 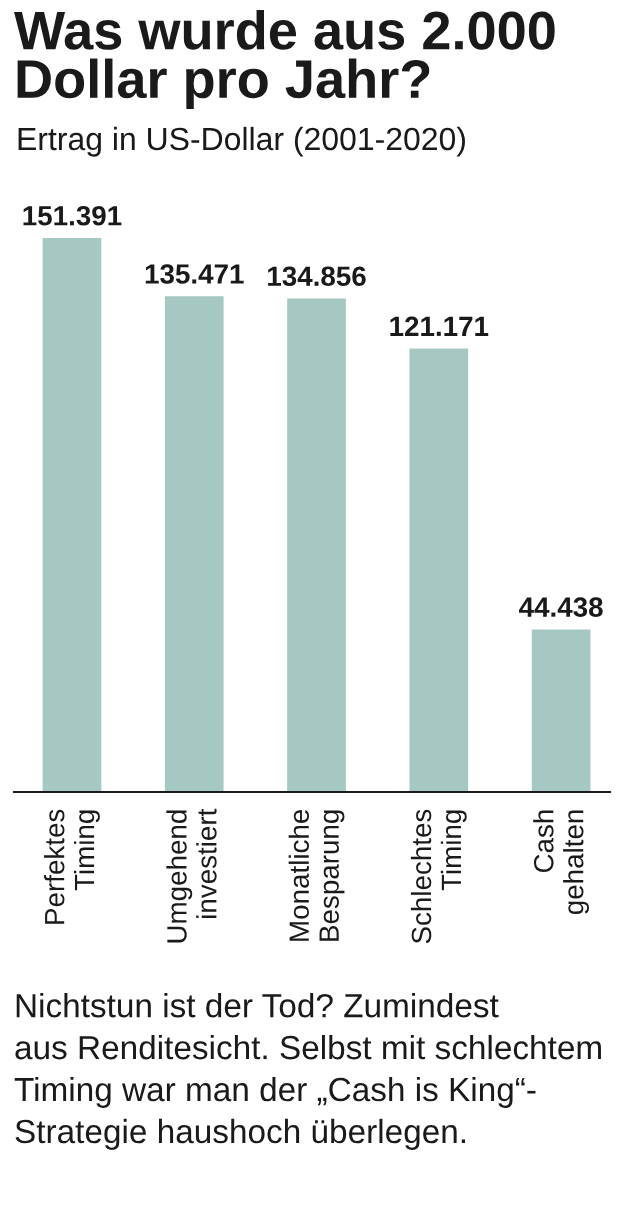 I want to click on x-tick-label: Schlechtes Timing, so click(x=438, y=876).